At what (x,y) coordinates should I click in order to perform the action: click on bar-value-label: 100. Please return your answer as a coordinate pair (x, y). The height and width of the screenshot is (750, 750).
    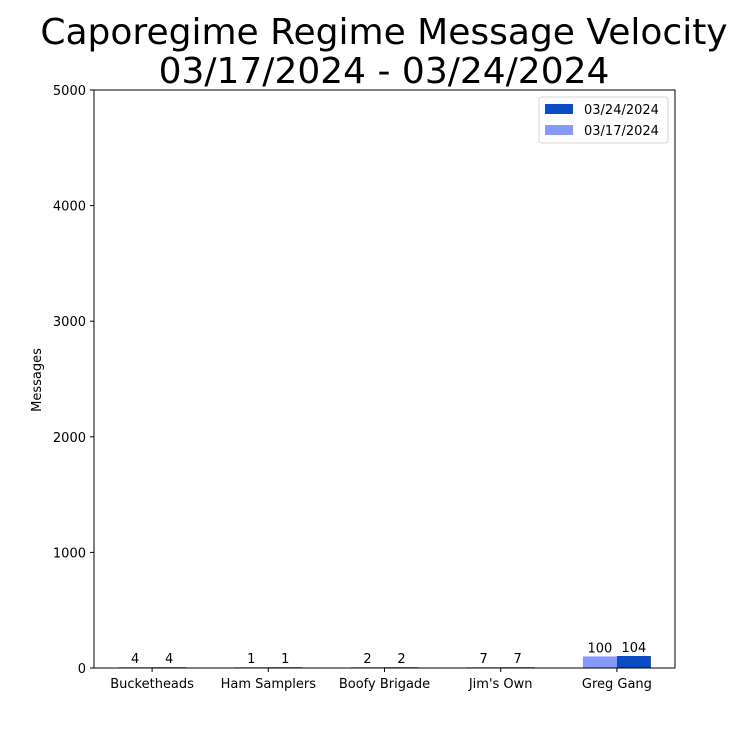
    Looking at the image, I should click on (599, 648).